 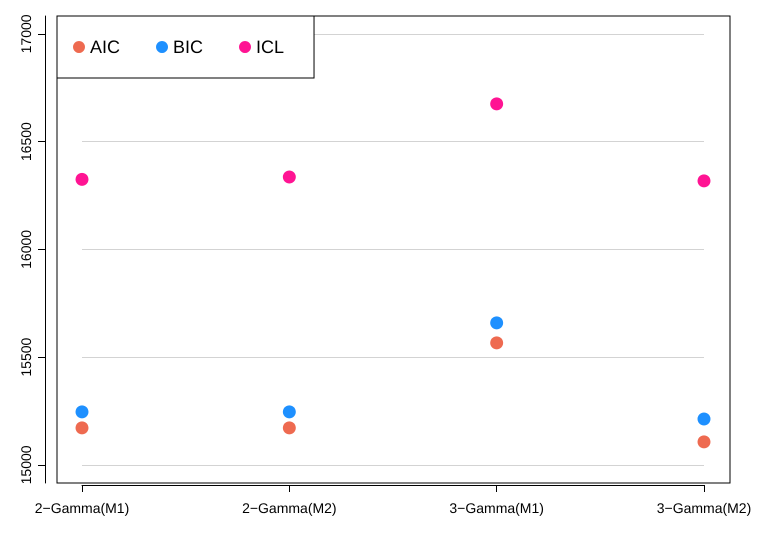 What do you see at coordinates (496, 508) in the screenshot?
I see `x-tick-label: 3−Gamma(M1)` at bounding box center [496, 508].